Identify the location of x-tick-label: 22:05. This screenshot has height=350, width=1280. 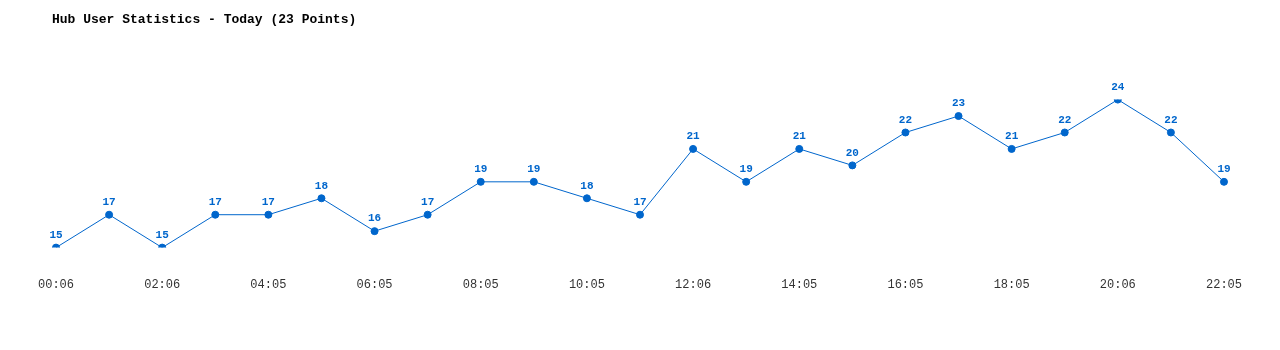
(1223, 284).